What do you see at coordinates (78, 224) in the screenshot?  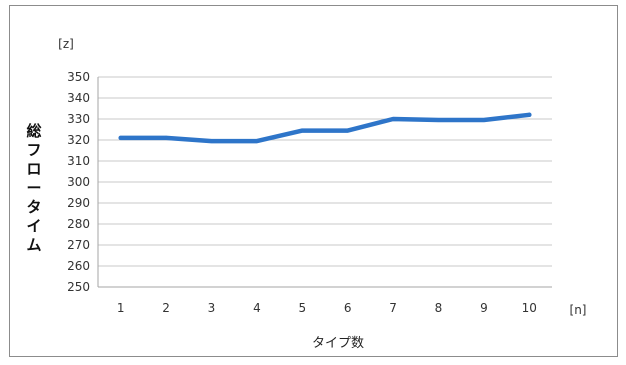 I see `y-tick-label: 280` at bounding box center [78, 224].